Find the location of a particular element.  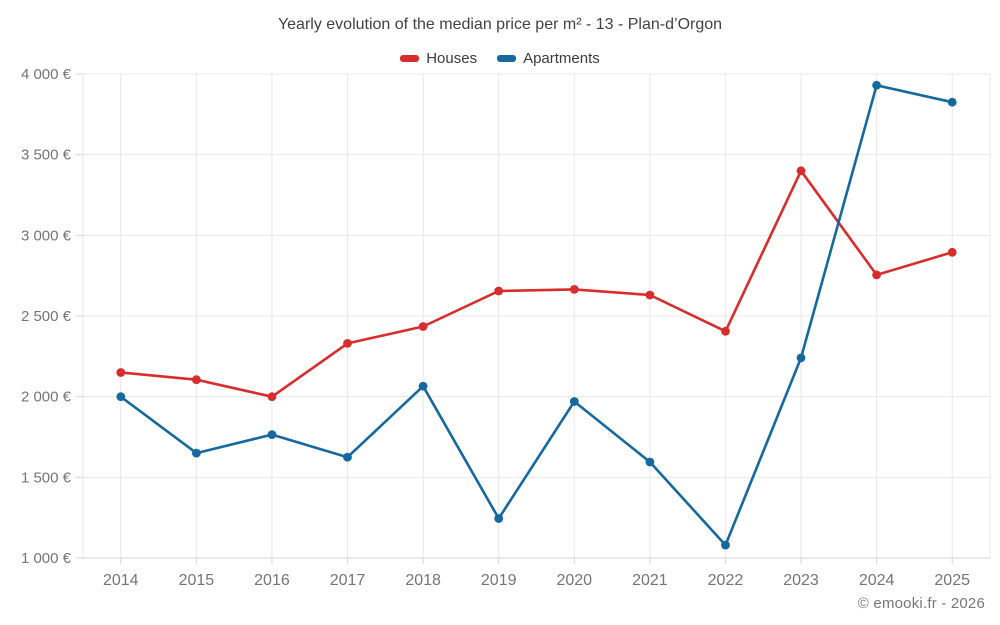

y-axis-label: 3 000 € is located at coordinates (46, 235).